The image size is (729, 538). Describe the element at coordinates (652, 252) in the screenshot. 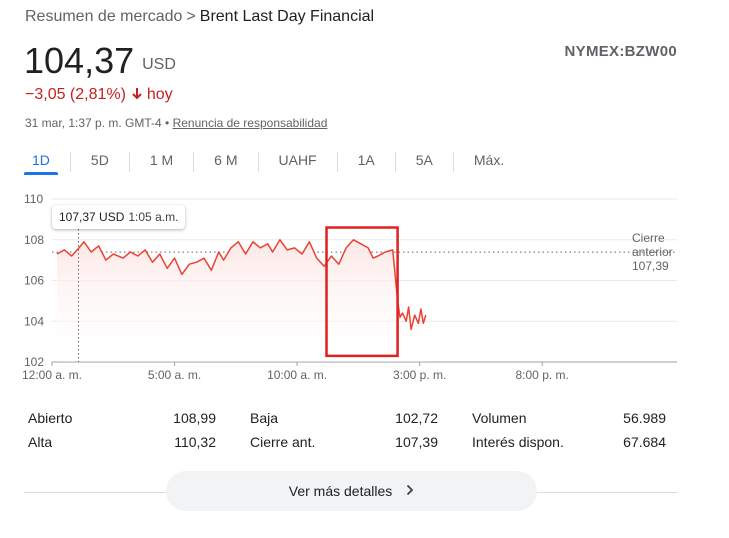

I see `previous-close-label: anterior` at that location.